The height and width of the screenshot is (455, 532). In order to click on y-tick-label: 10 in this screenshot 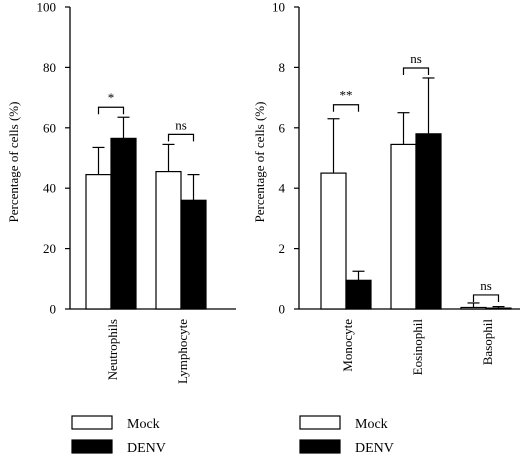, I will do `click(278, 7)`.